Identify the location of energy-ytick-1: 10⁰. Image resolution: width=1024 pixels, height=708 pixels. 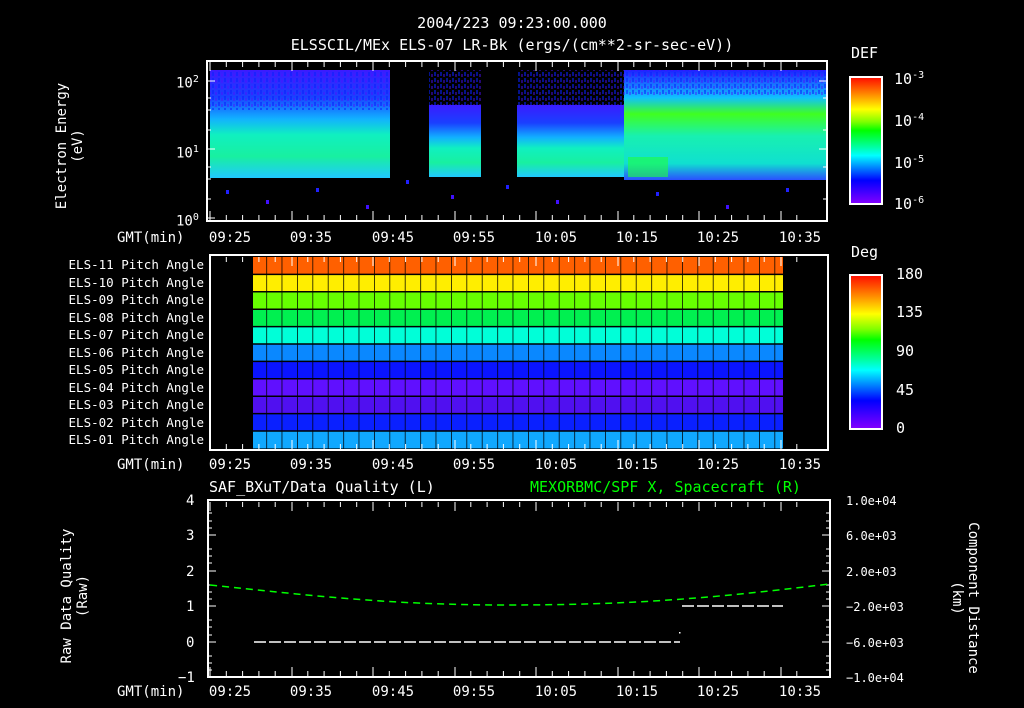
(187, 221).